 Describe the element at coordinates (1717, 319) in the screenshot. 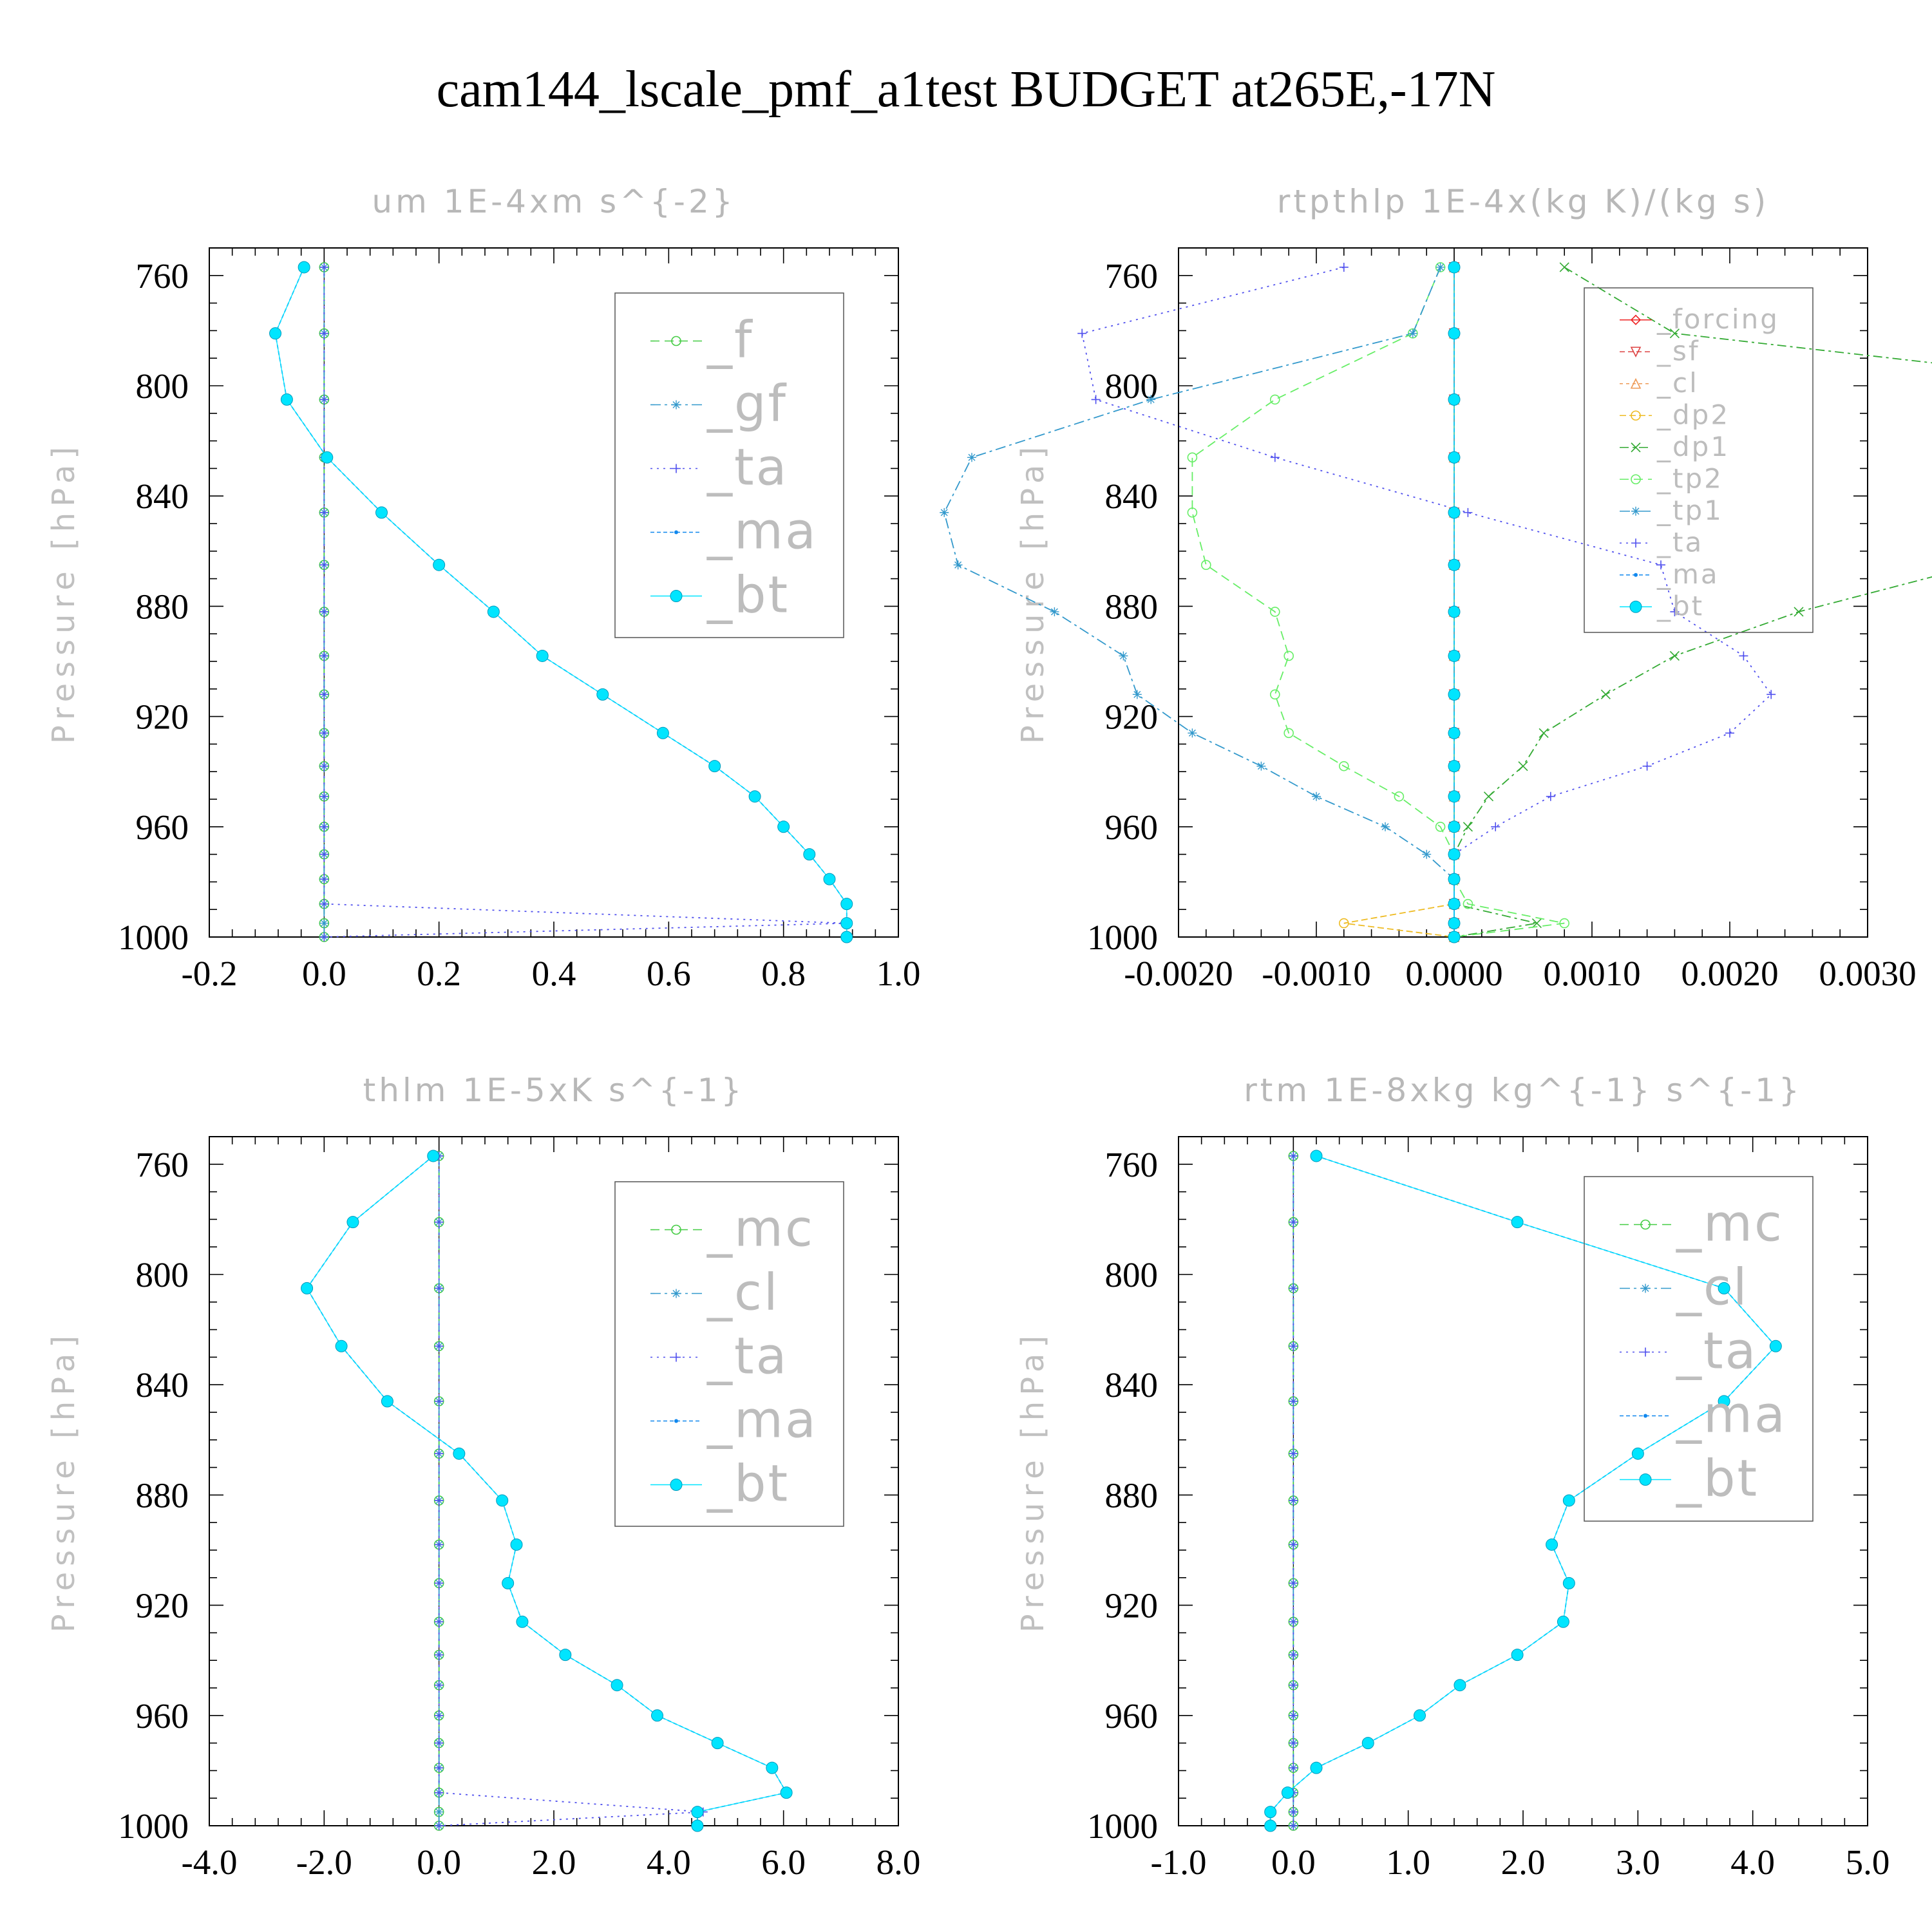

I see `legend-label: _forcing` at that location.